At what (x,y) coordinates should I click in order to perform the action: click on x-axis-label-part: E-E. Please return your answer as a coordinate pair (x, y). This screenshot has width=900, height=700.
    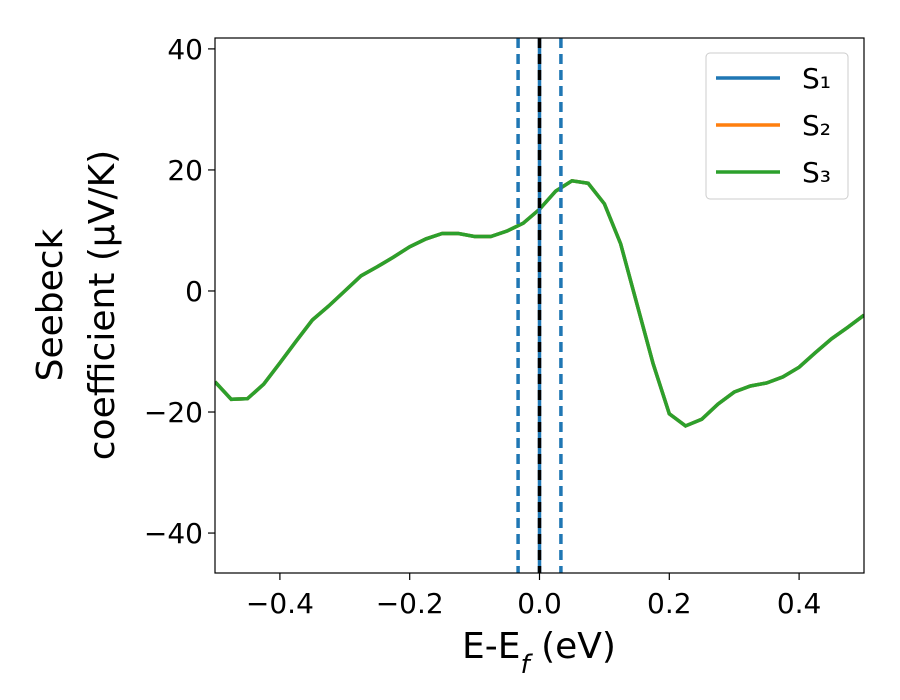
    Looking at the image, I should click on (491, 646).